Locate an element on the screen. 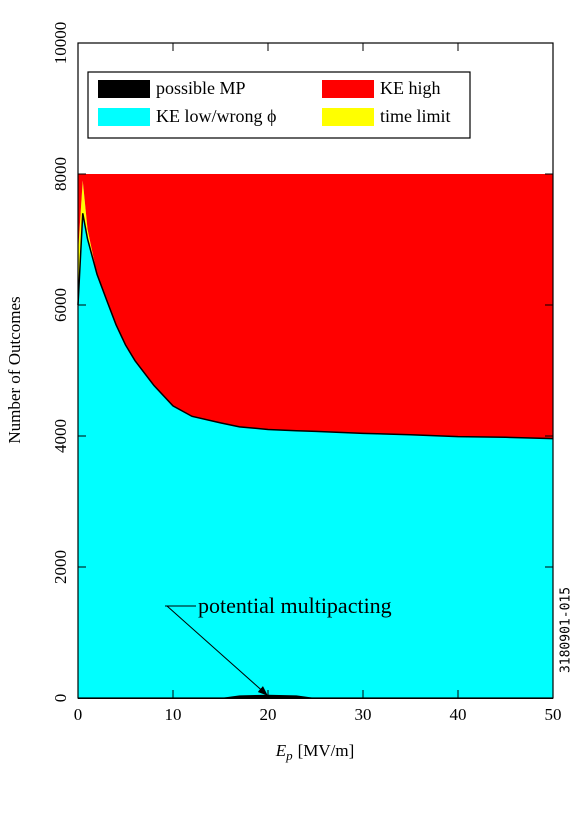 The image size is (576, 820). legend-label: possible MP is located at coordinates (201, 88).